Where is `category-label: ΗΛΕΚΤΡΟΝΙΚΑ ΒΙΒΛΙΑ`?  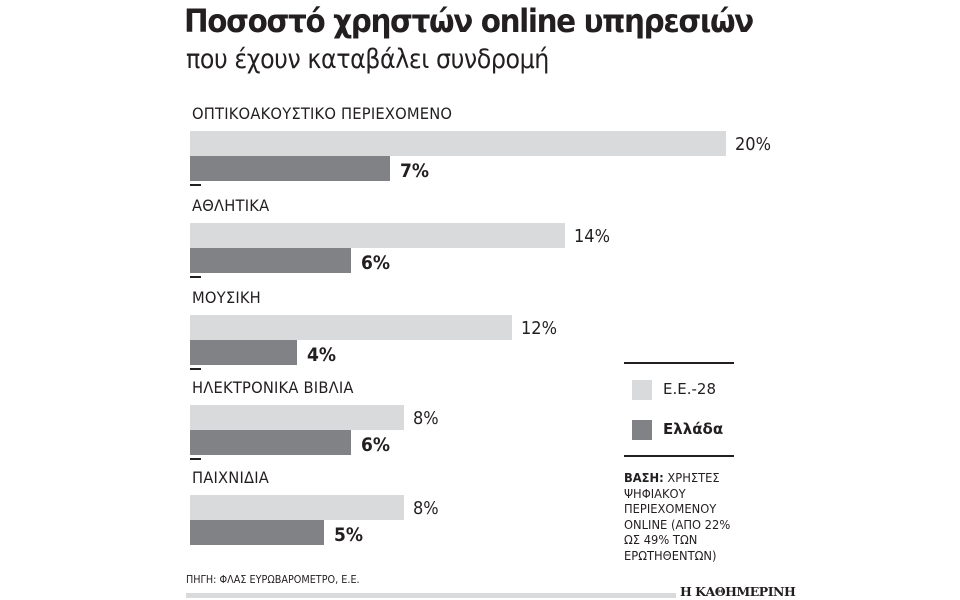
category-label: ΗΛΕΚΤΡΟΝΙΚΑ ΒΙΒΛΙΑ is located at coordinates (273, 387).